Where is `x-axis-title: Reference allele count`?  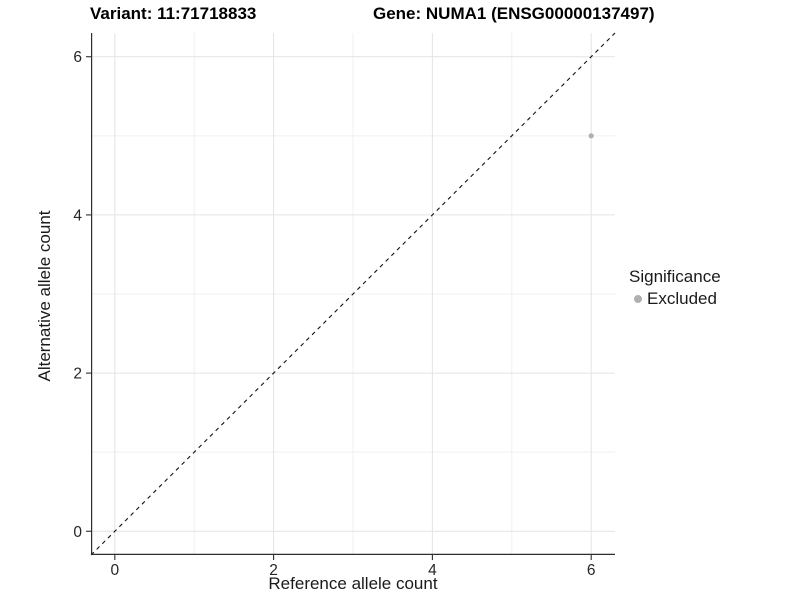 x-axis-title: Reference allele count is located at coordinates (353, 583).